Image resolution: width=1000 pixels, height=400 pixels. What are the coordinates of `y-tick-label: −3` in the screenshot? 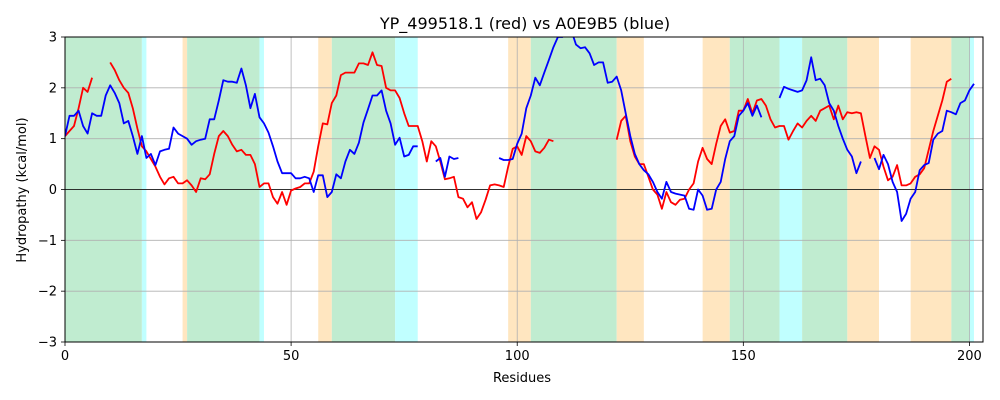 It's located at (47, 343).